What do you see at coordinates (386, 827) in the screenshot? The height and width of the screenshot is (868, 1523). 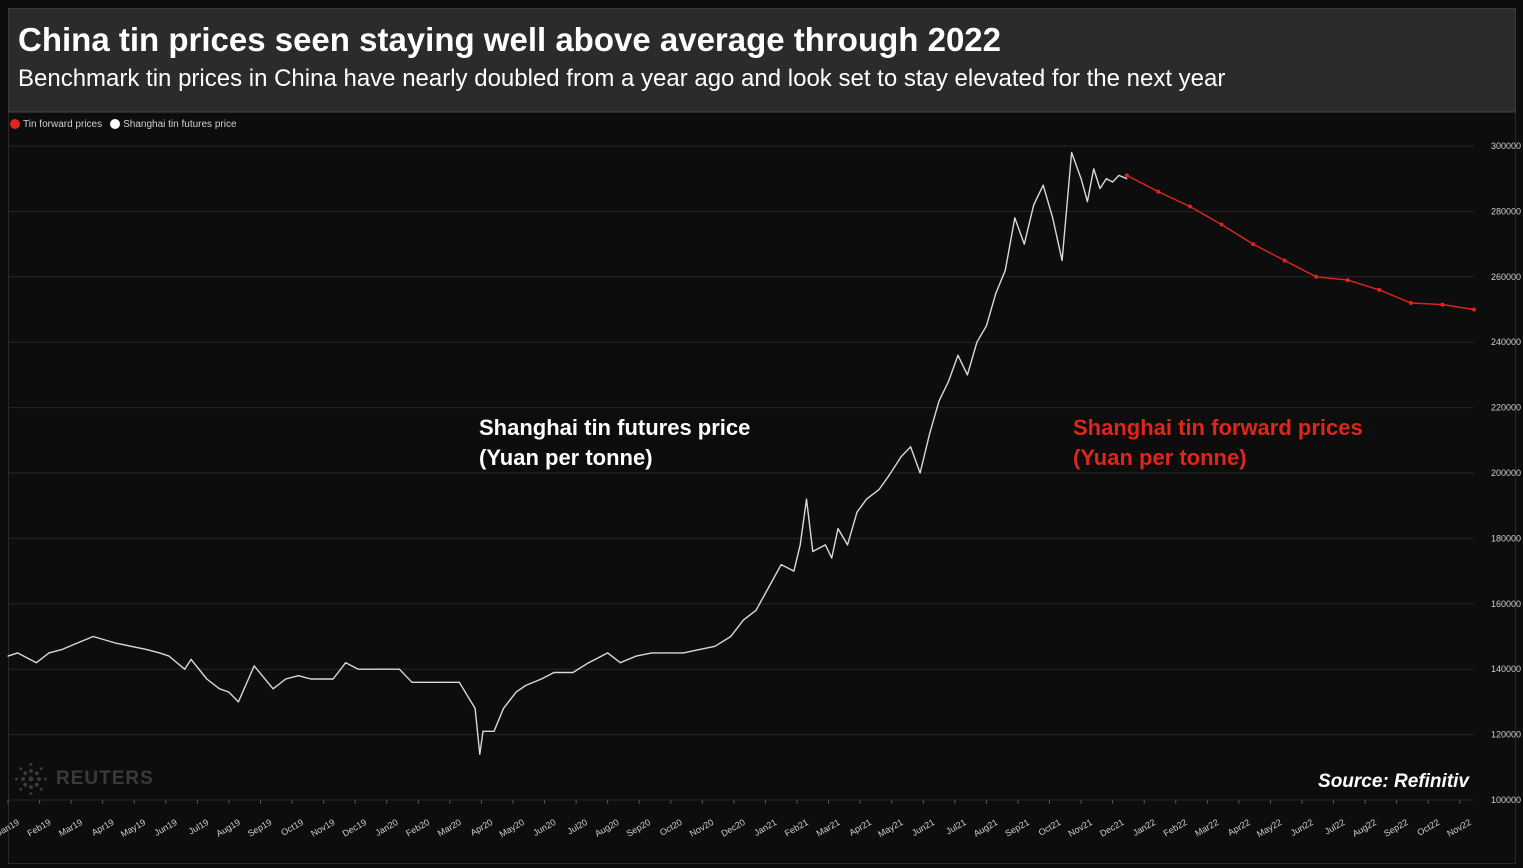 I see `x-tick-label: Jan20` at bounding box center [386, 827].